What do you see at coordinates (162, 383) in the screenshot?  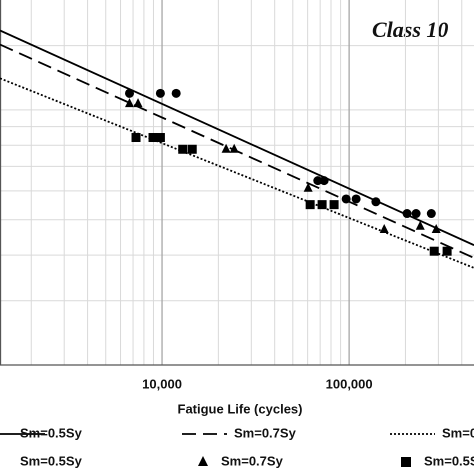 I see `x-tick-label: 10,000` at bounding box center [162, 383].